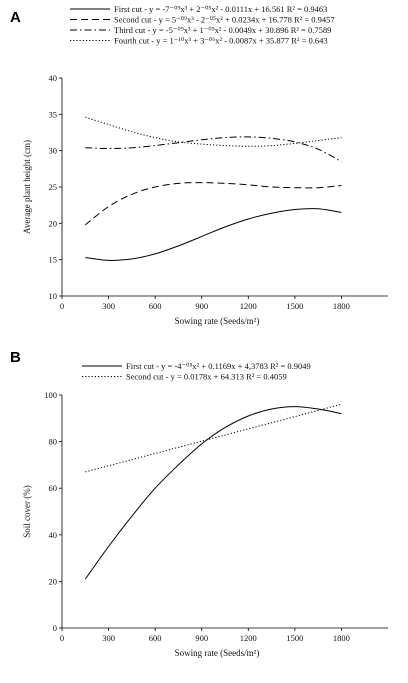 This screenshot has width=408, height=683. What do you see at coordinates (53, 114) in the screenshot?
I see `y-tick-label: 35` at bounding box center [53, 114].